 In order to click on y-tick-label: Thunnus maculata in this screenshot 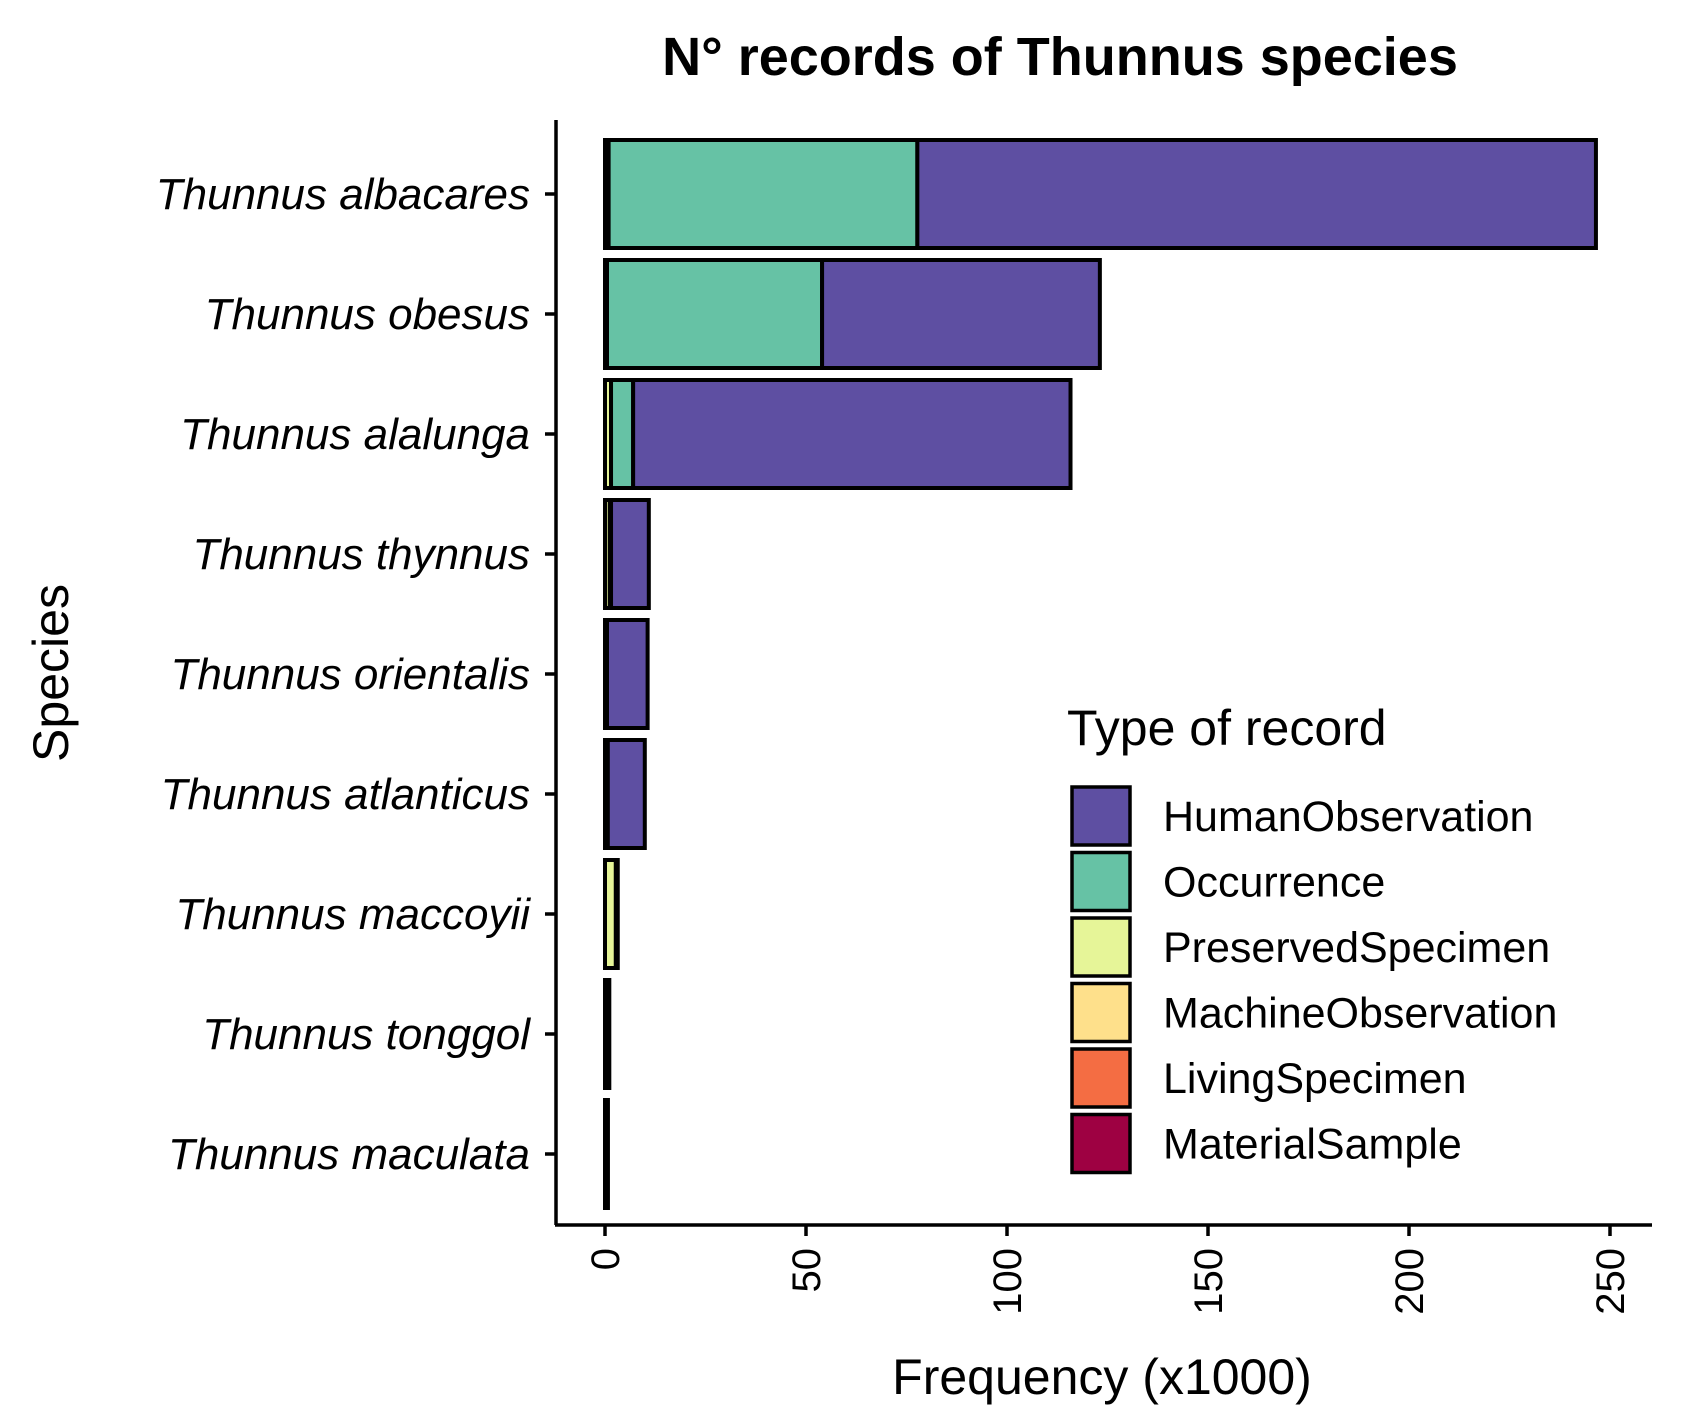, I will do `click(349, 1154)`.